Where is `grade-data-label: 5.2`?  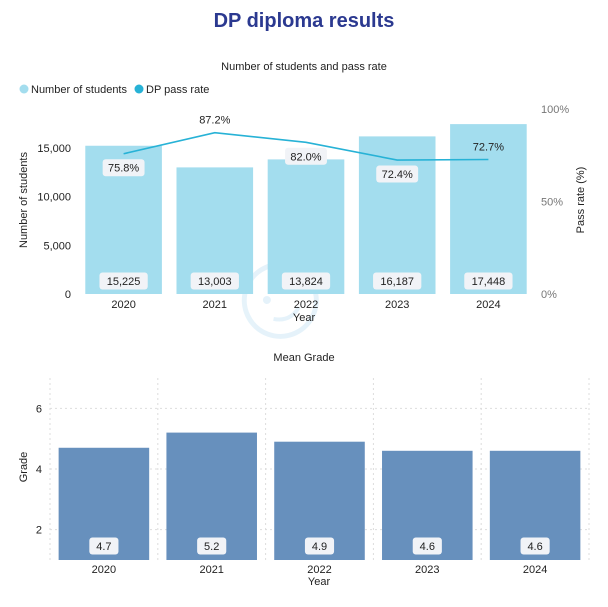
grade-data-label: 5.2 is located at coordinates (212, 546).